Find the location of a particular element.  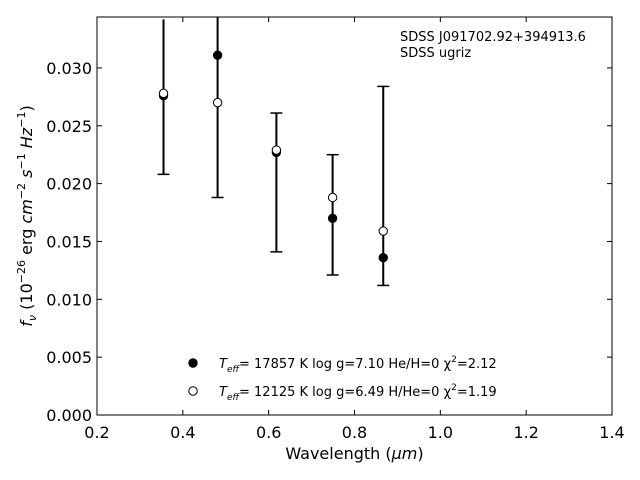

y-tick-label: 0.020 is located at coordinates (69, 184).